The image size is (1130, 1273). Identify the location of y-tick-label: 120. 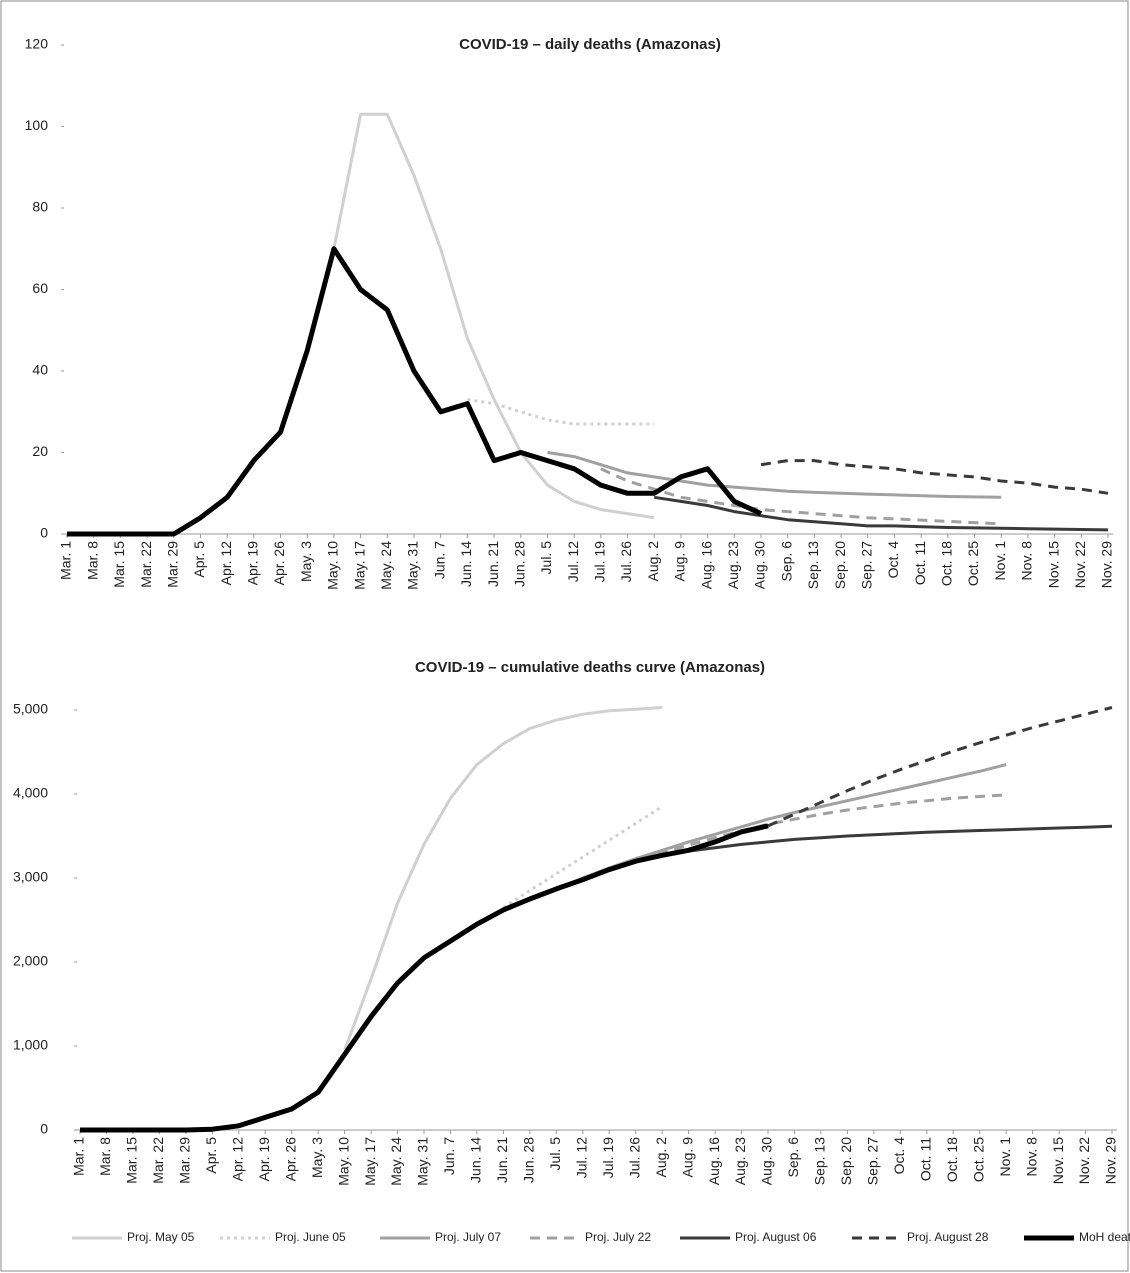
(37, 44).